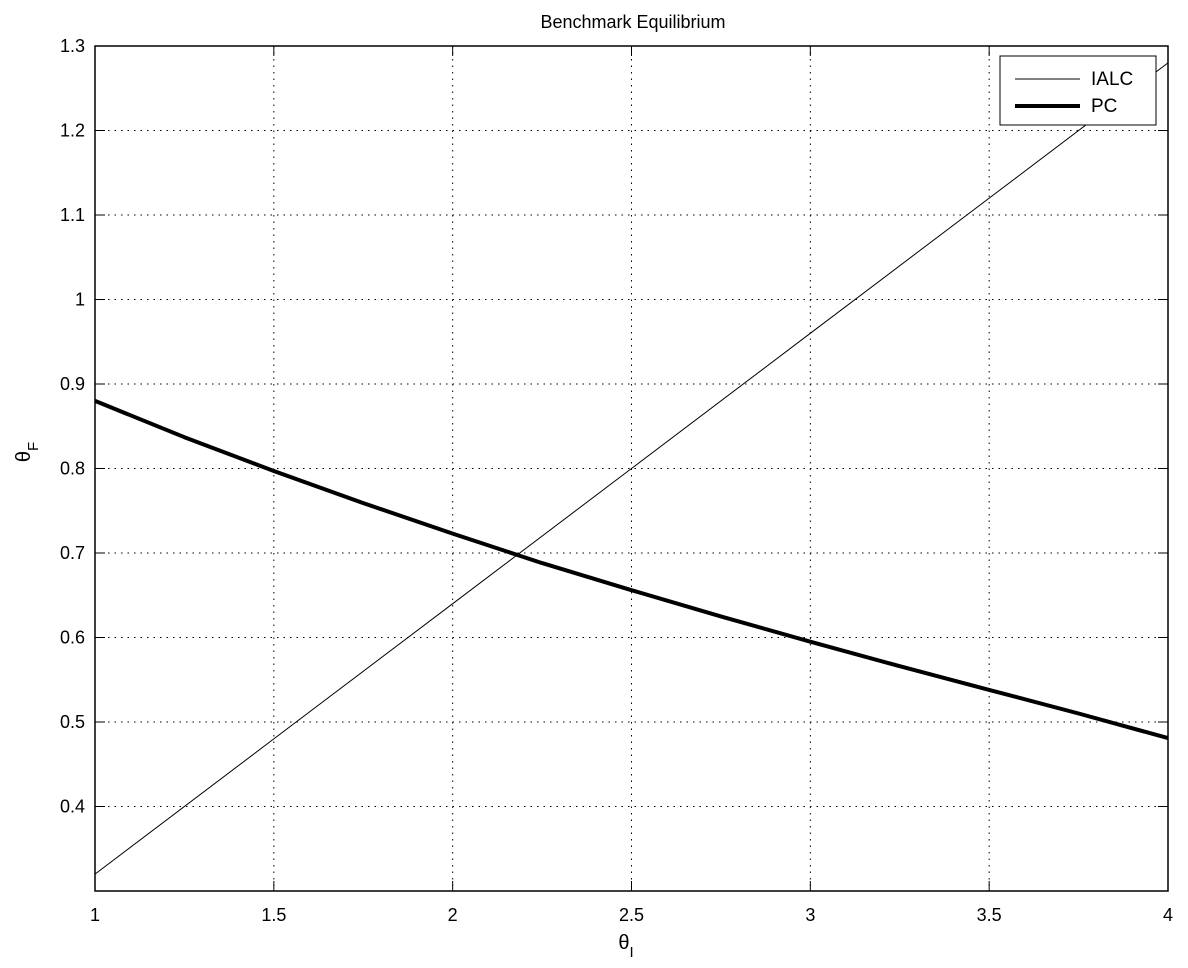 The height and width of the screenshot is (968, 1188). Describe the element at coordinates (72, 638) in the screenshot. I see `y-tick-label: 0.6` at that location.